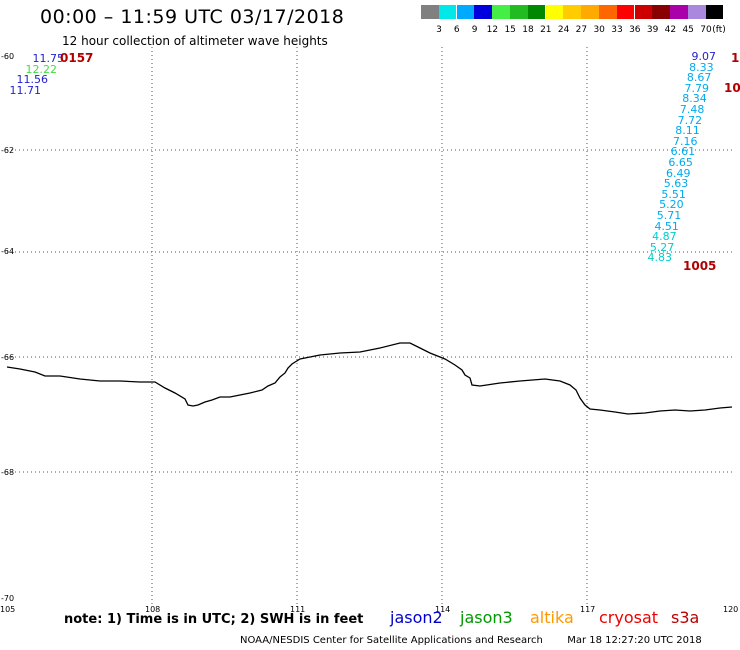 The width and height of the screenshot is (740, 650). Describe the element at coordinates (680, 162) in the screenshot. I see `right-track-value: 6.65` at that location.